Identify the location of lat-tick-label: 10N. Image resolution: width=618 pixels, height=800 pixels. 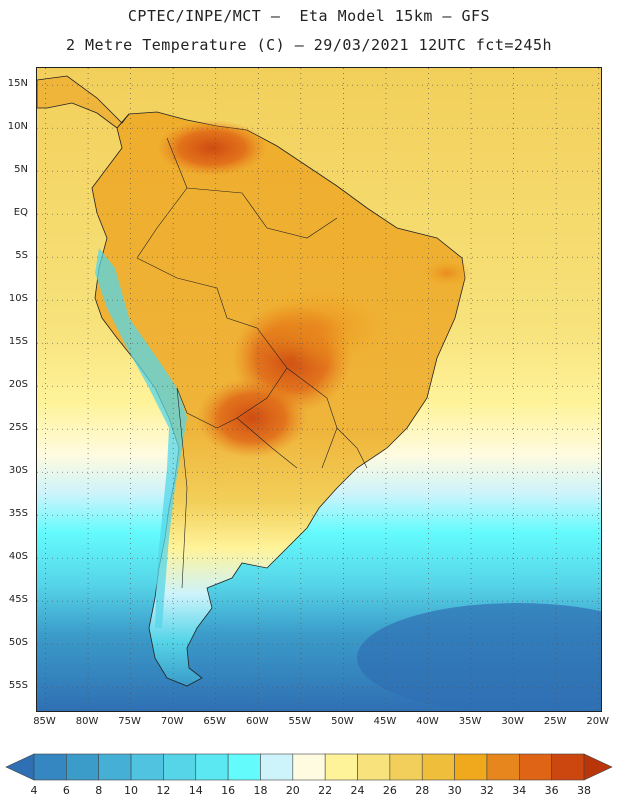
(17, 127).